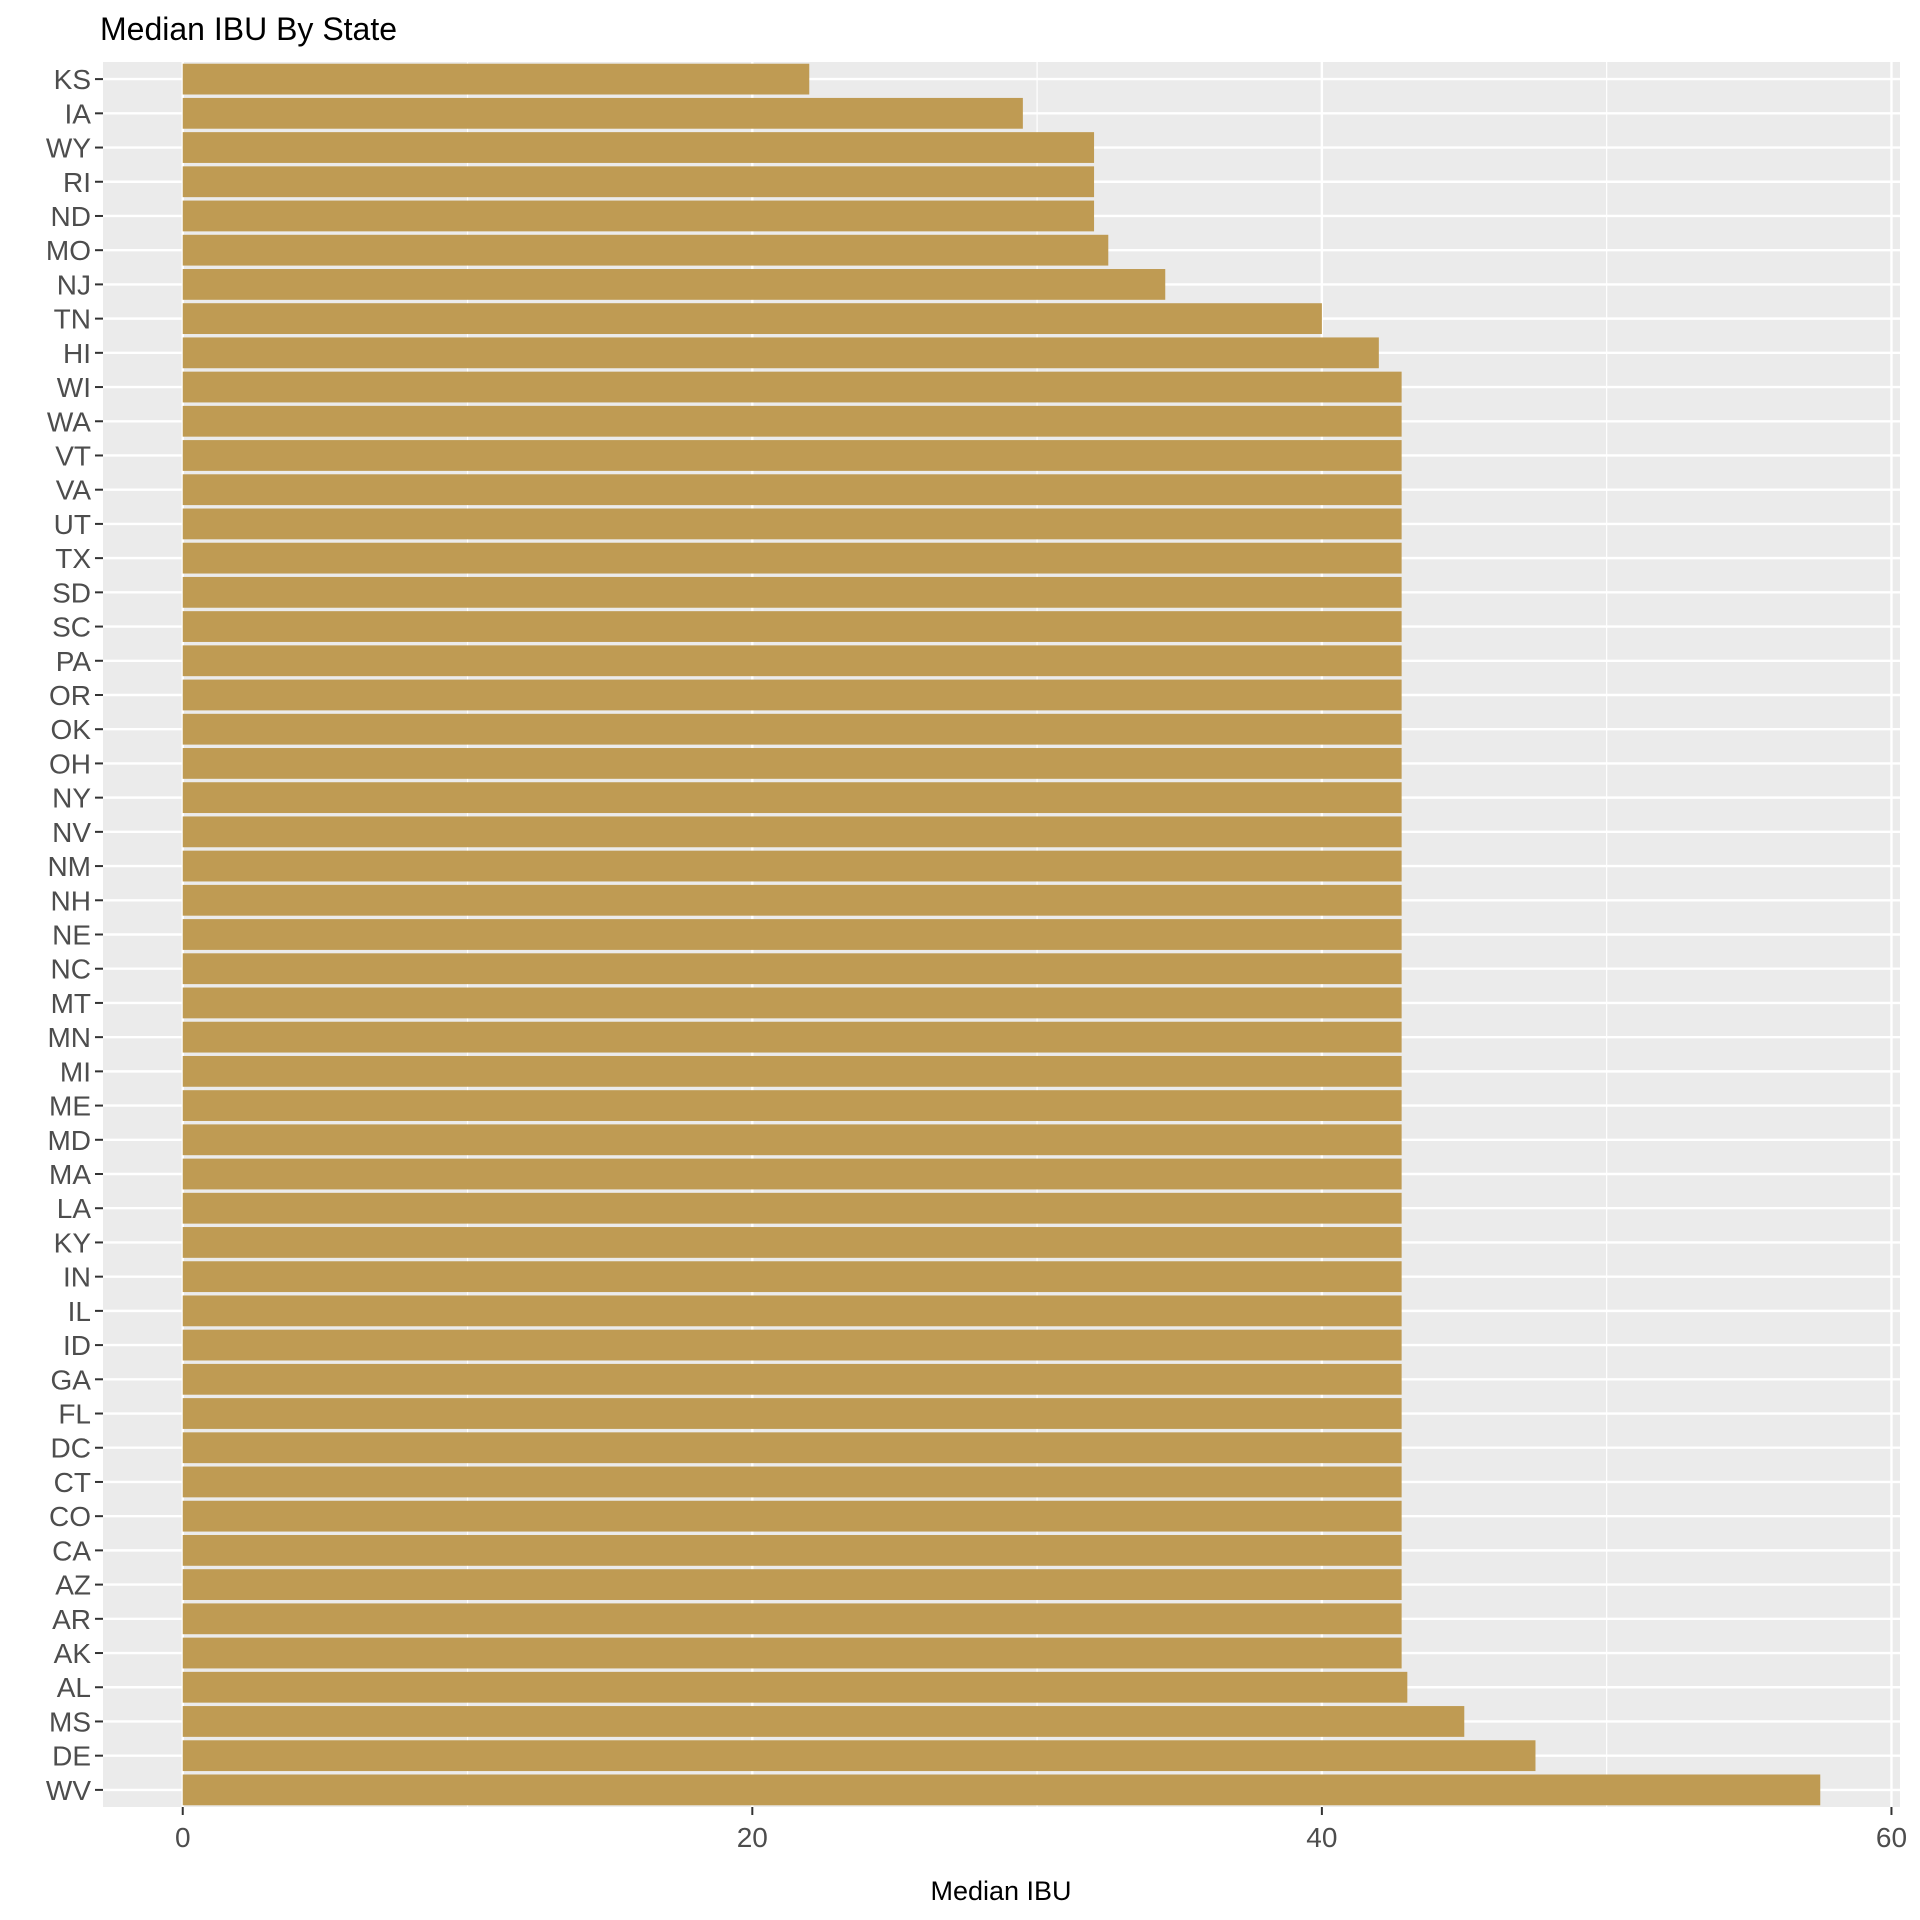 The image size is (1920, 1920). What do you see at coordinates (69, 1037) in the screenshot?
I see `y-tick-label: MN` at bounding box center [69, 1037].